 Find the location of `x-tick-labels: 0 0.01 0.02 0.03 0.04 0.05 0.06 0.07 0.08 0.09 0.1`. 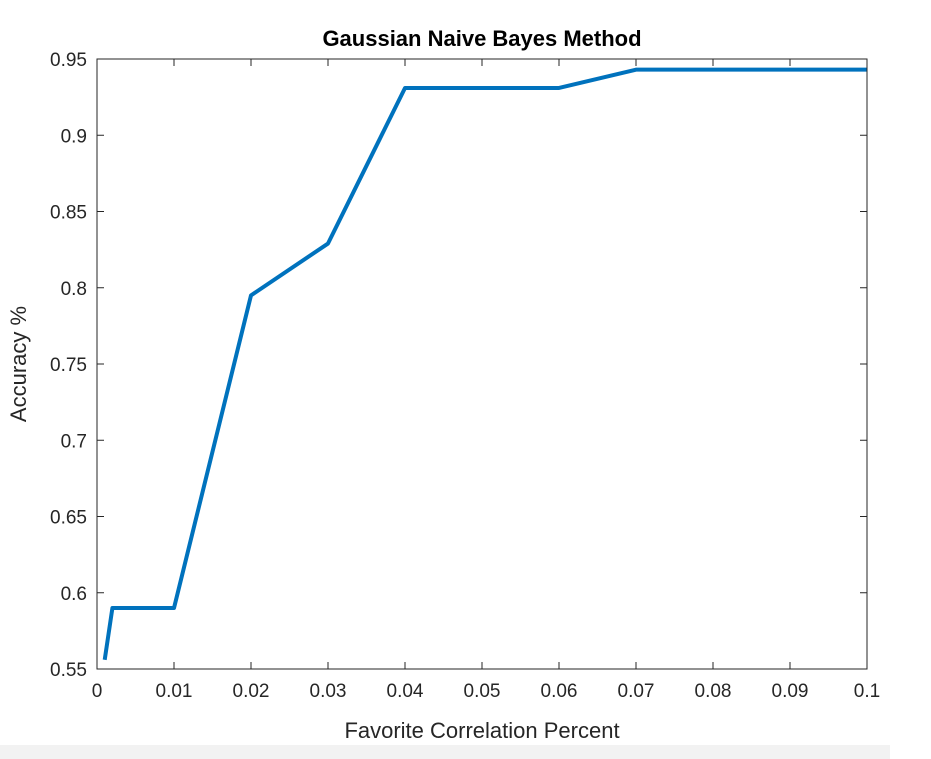

x-tick-labels: 0 0.01 0.02 0.03 0.04 0.05 0.06 0.07 0.08 0.09 0.1 is located at coordinates (486, 691).